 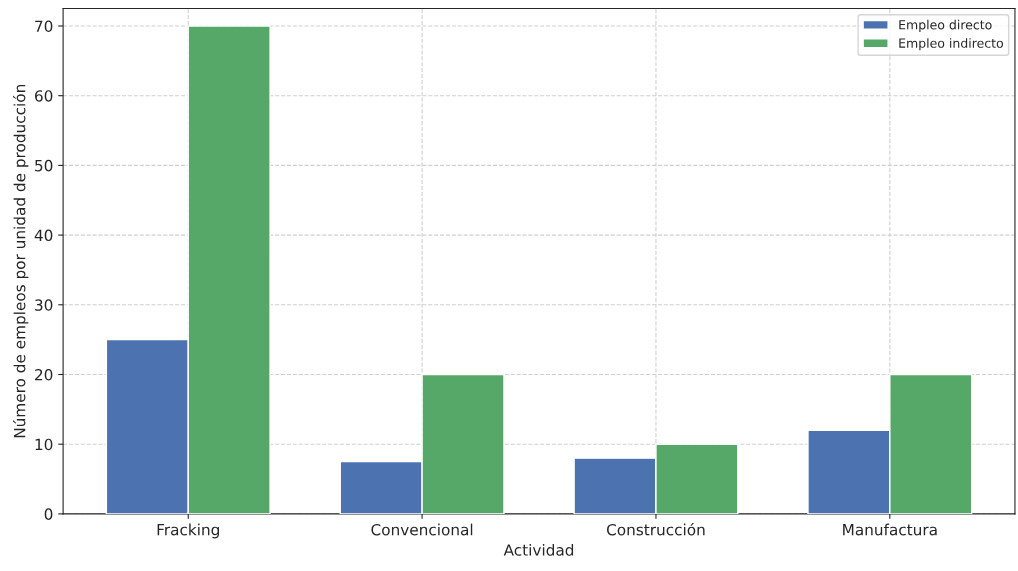 I want to click on y-tick-label: 20, so click(x=44, y=374).